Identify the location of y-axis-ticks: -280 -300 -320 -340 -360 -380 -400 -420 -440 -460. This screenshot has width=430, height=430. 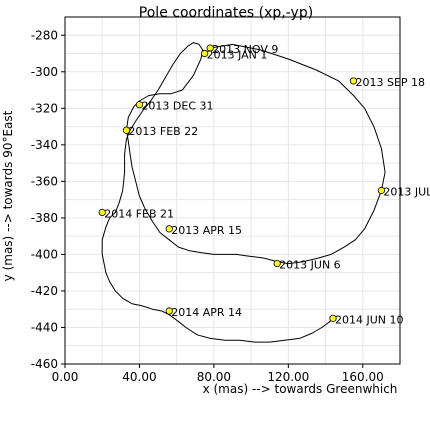
(48, 199).